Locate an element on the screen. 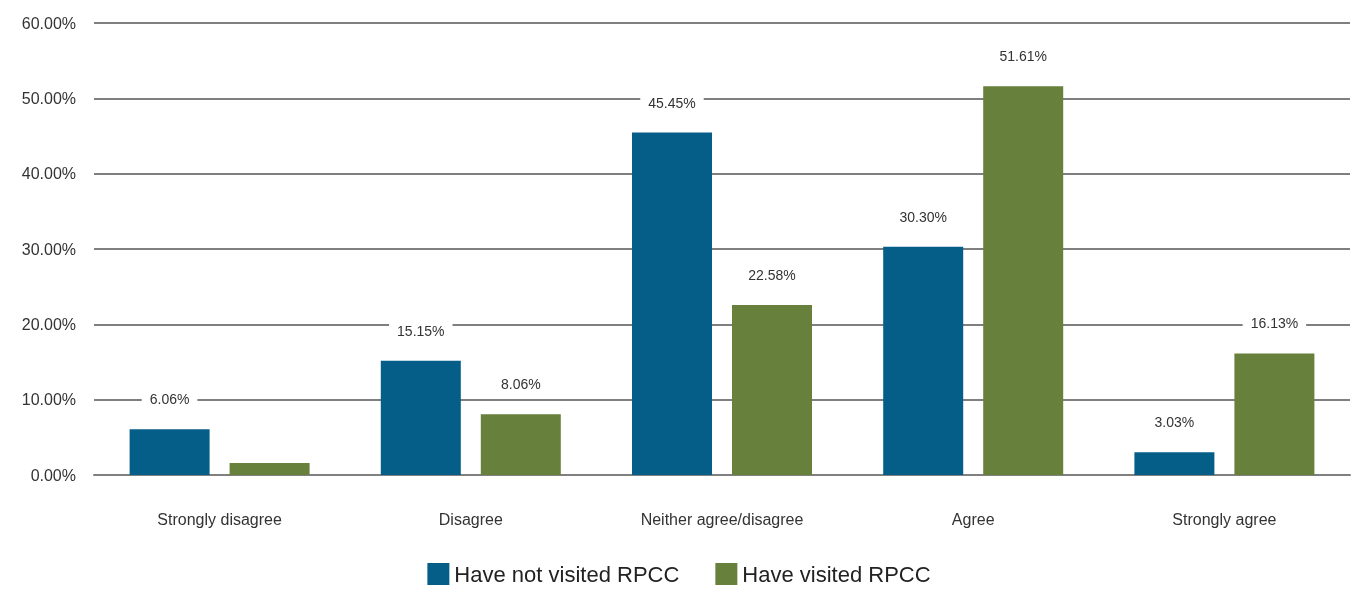 The width and height of the screenshot is (1358, 592). data-label: 3.03% is located at coordinates (1174, 422).